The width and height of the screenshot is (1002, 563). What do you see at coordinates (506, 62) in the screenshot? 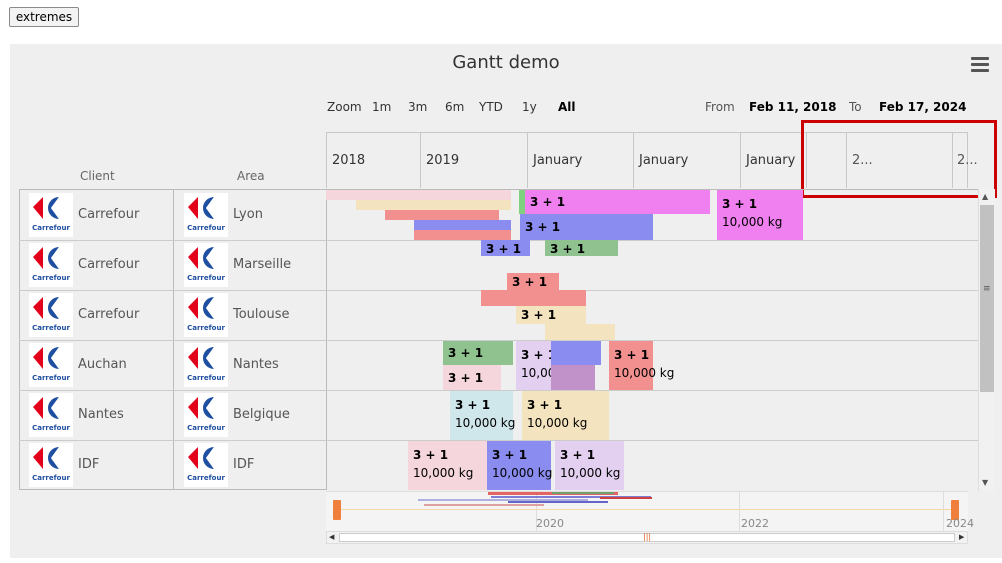
I see `chart-title: Gantt demo` at bounding box center [506, 62].